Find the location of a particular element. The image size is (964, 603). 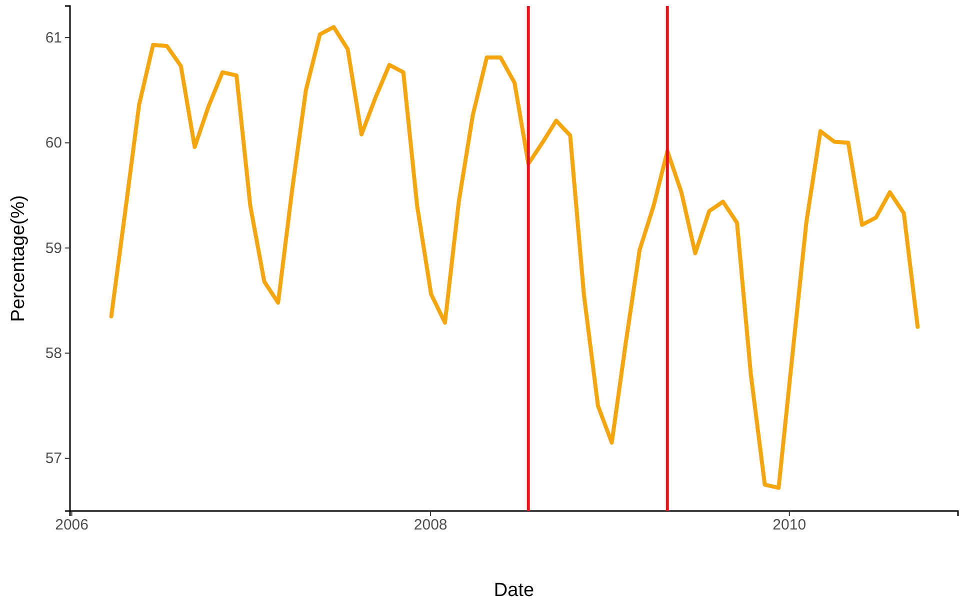

x-tick-label: 2010 is located at coordinates (789, 525).